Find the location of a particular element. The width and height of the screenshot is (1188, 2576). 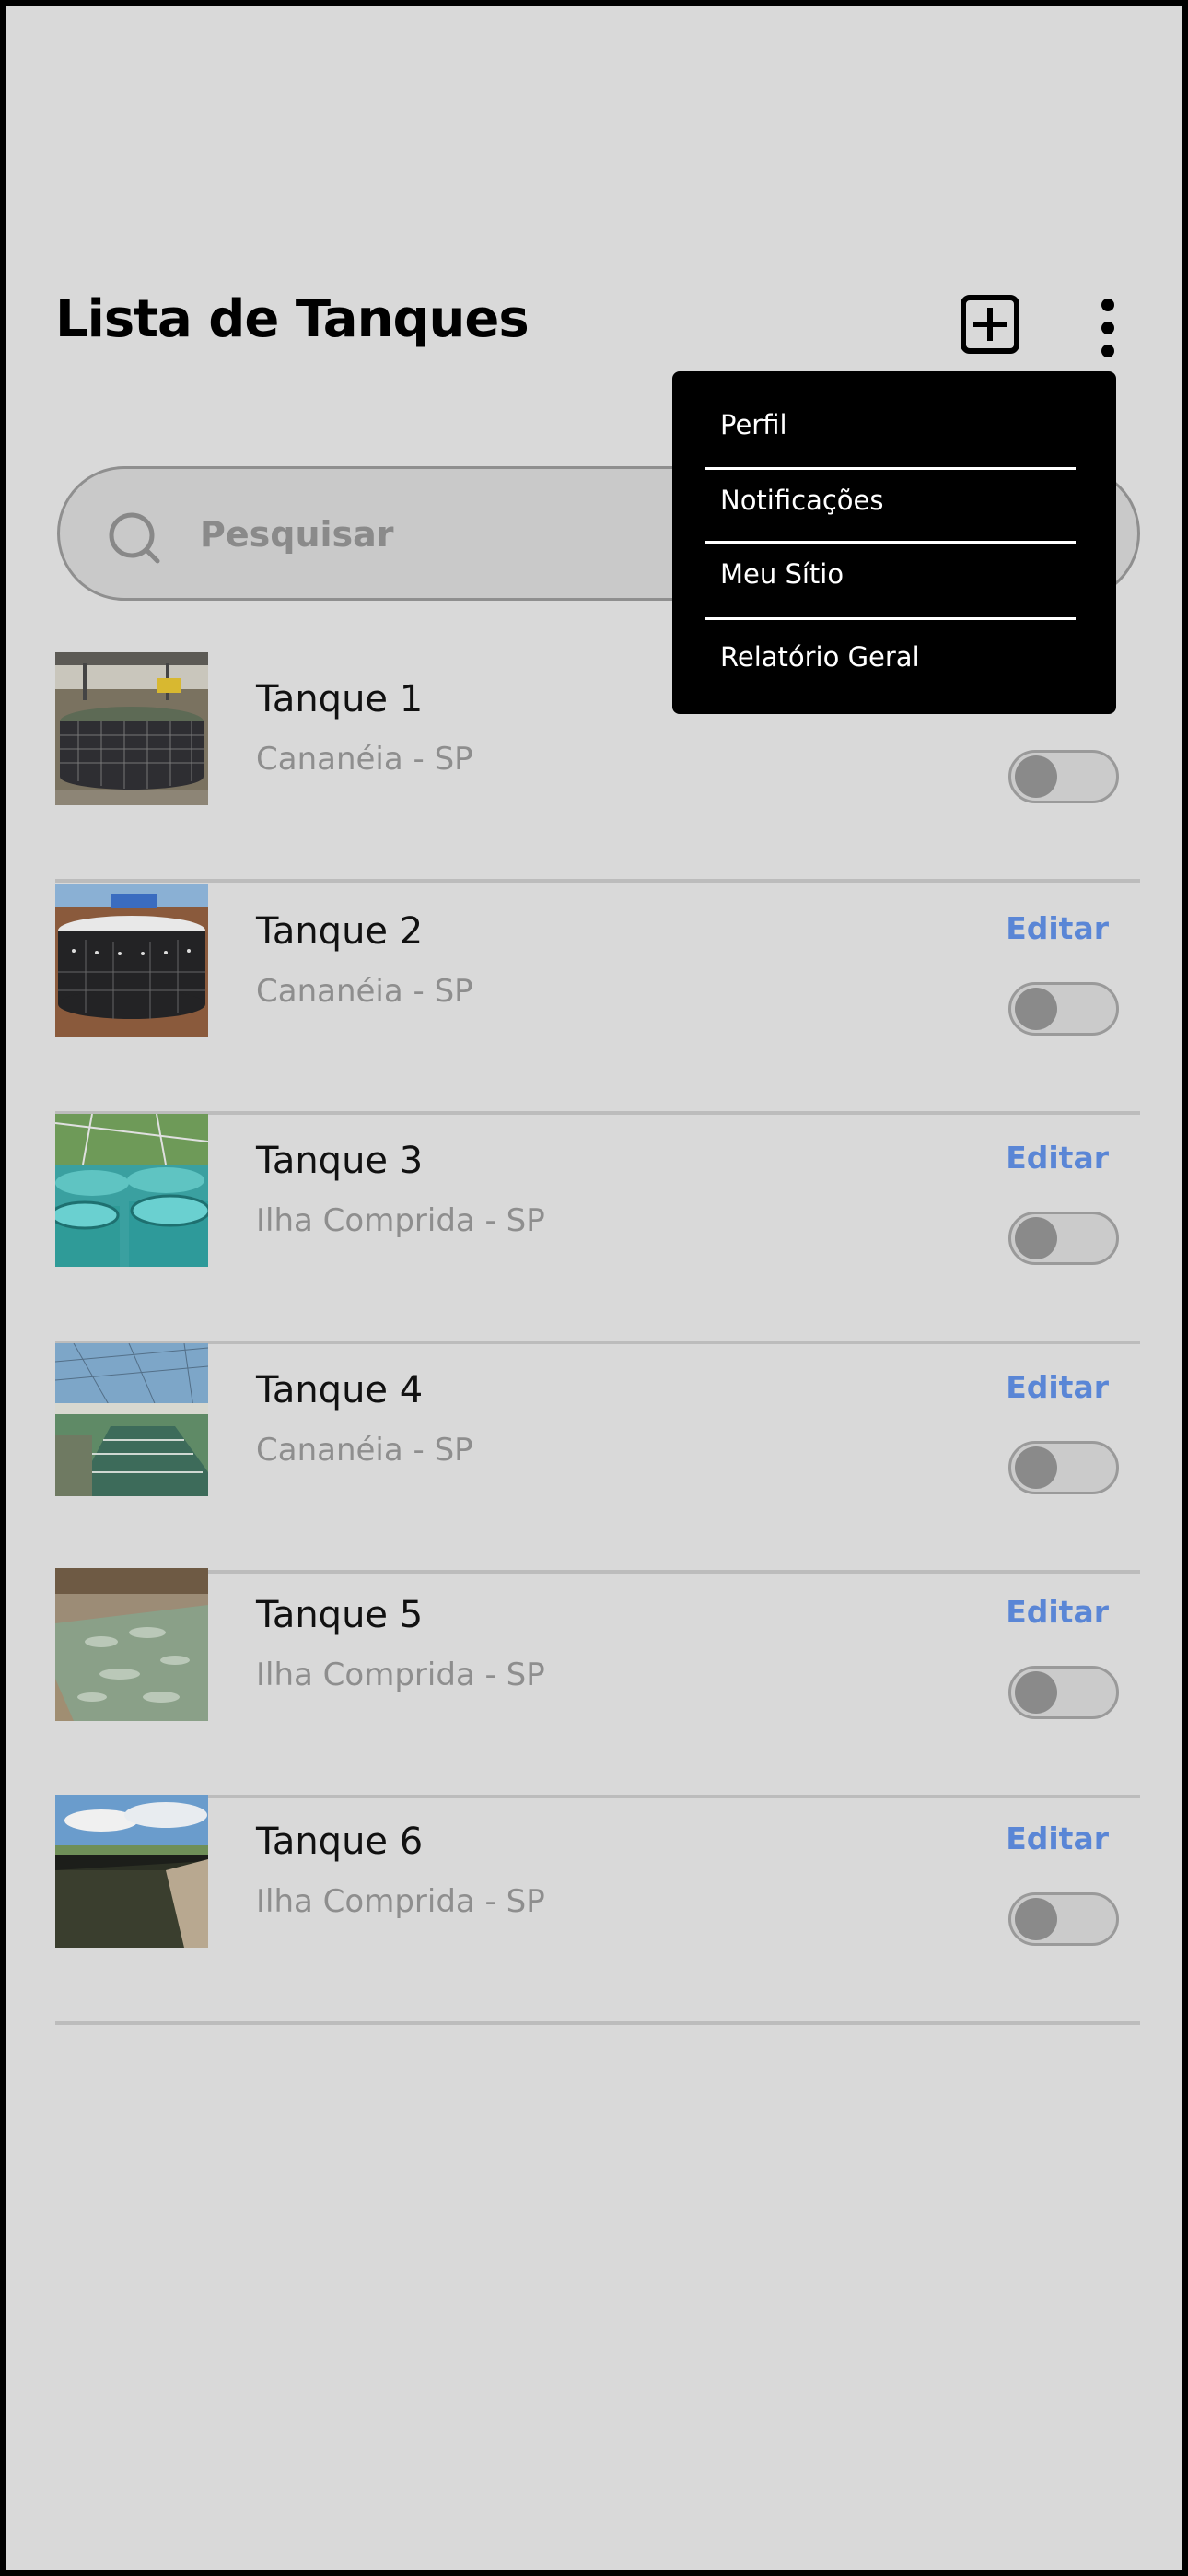

search-icon is located at coordinates (134, 538).